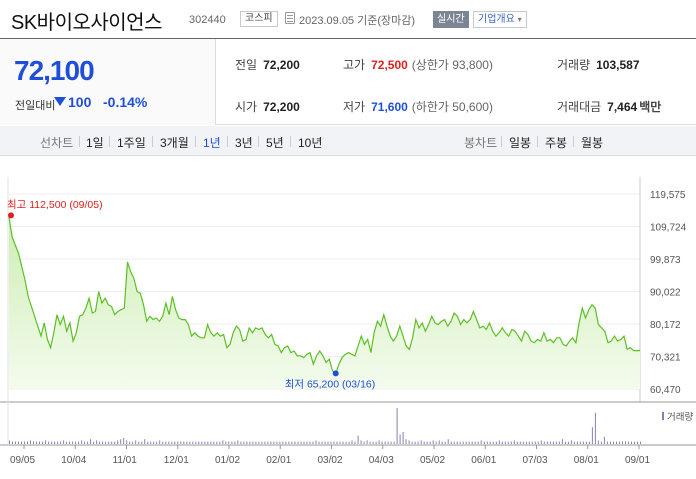 The width and height of the screenshot is (696, 479). I want to click on y-tick-label: 60,470, so click(665, 390).